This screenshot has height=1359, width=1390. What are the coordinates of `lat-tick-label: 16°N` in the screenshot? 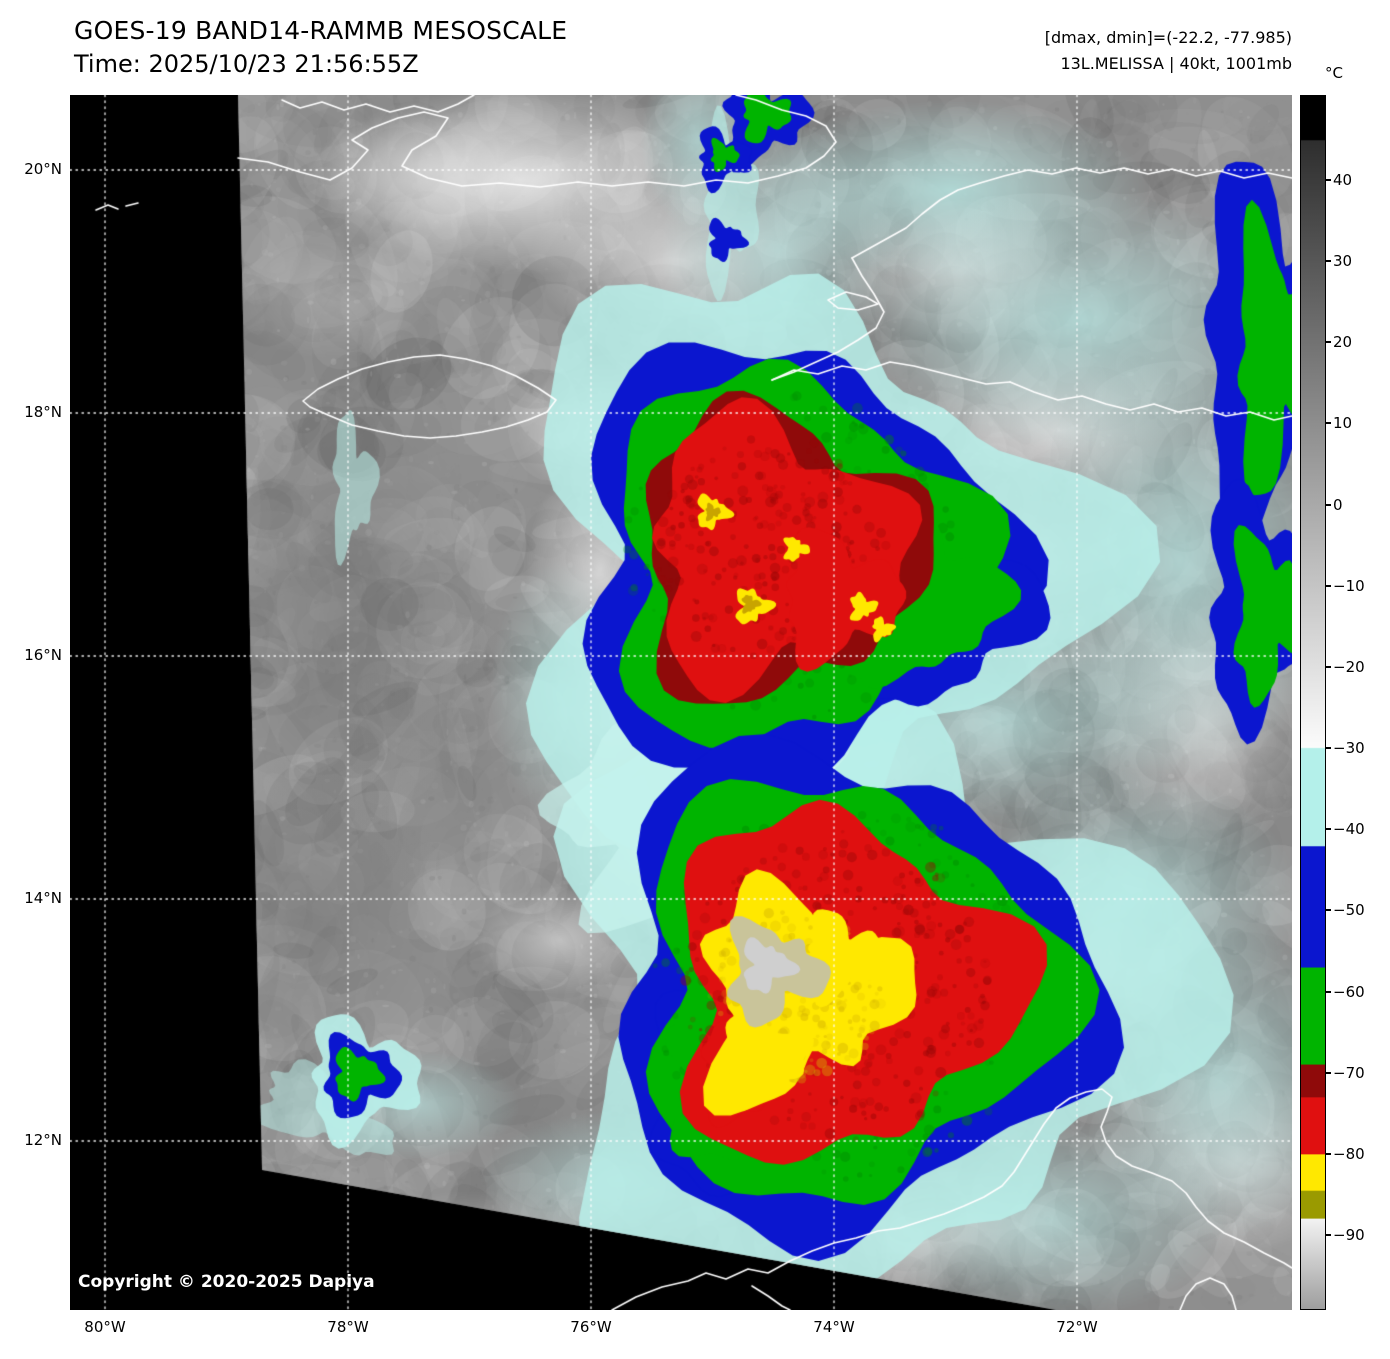 It's located at (43, 655).